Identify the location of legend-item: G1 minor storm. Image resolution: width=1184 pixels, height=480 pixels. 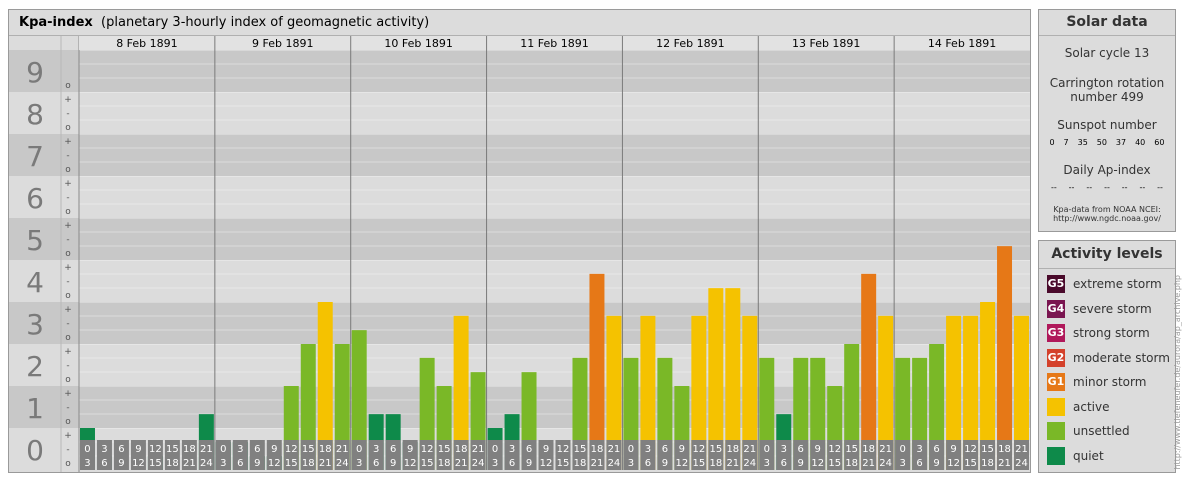
(1096, 382).